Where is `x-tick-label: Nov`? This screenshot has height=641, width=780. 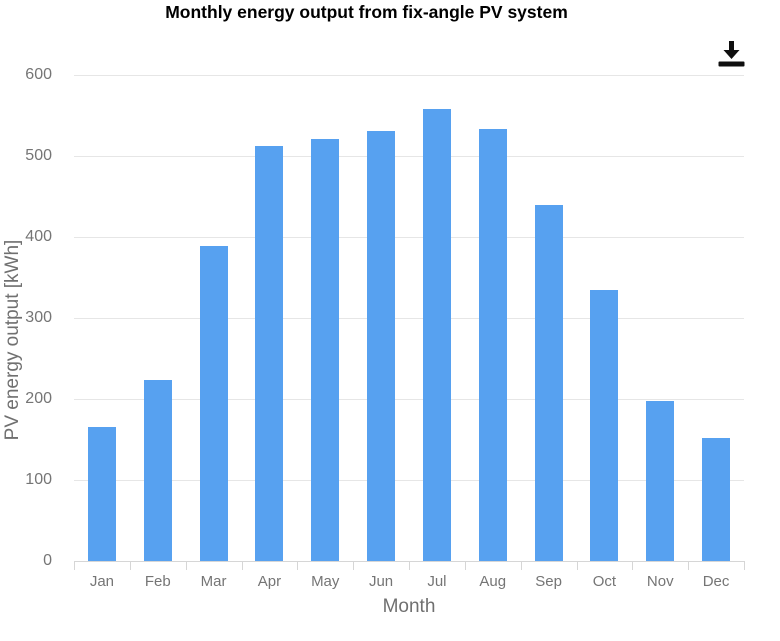 x-tick-label: Nov is located at coordinates (660, 581).